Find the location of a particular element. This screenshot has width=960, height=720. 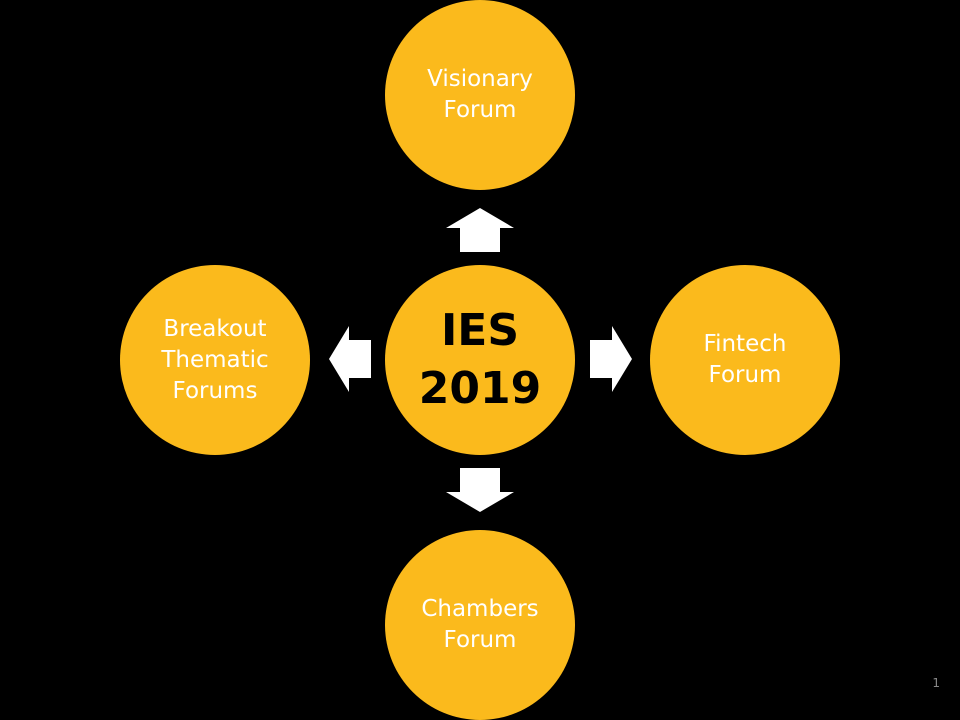

arrow-right-icon is located at coordinates (611, 359).